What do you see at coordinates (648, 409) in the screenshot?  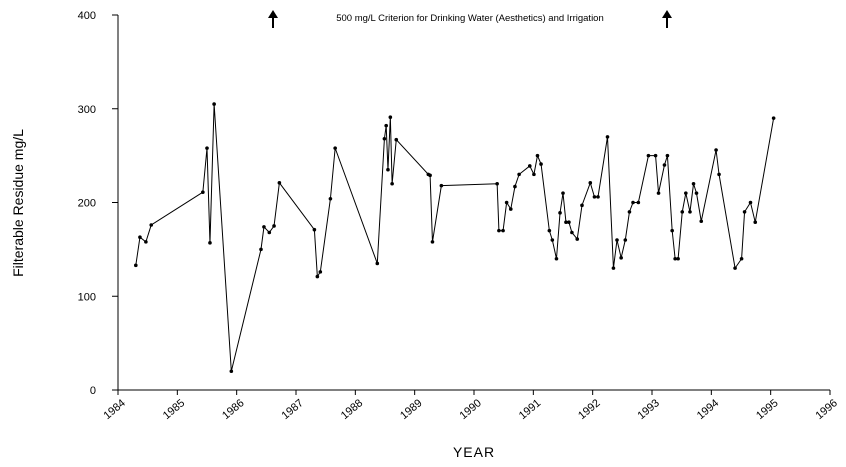 I see `x-tick-label: 1993` at bounding box center [648, 409].